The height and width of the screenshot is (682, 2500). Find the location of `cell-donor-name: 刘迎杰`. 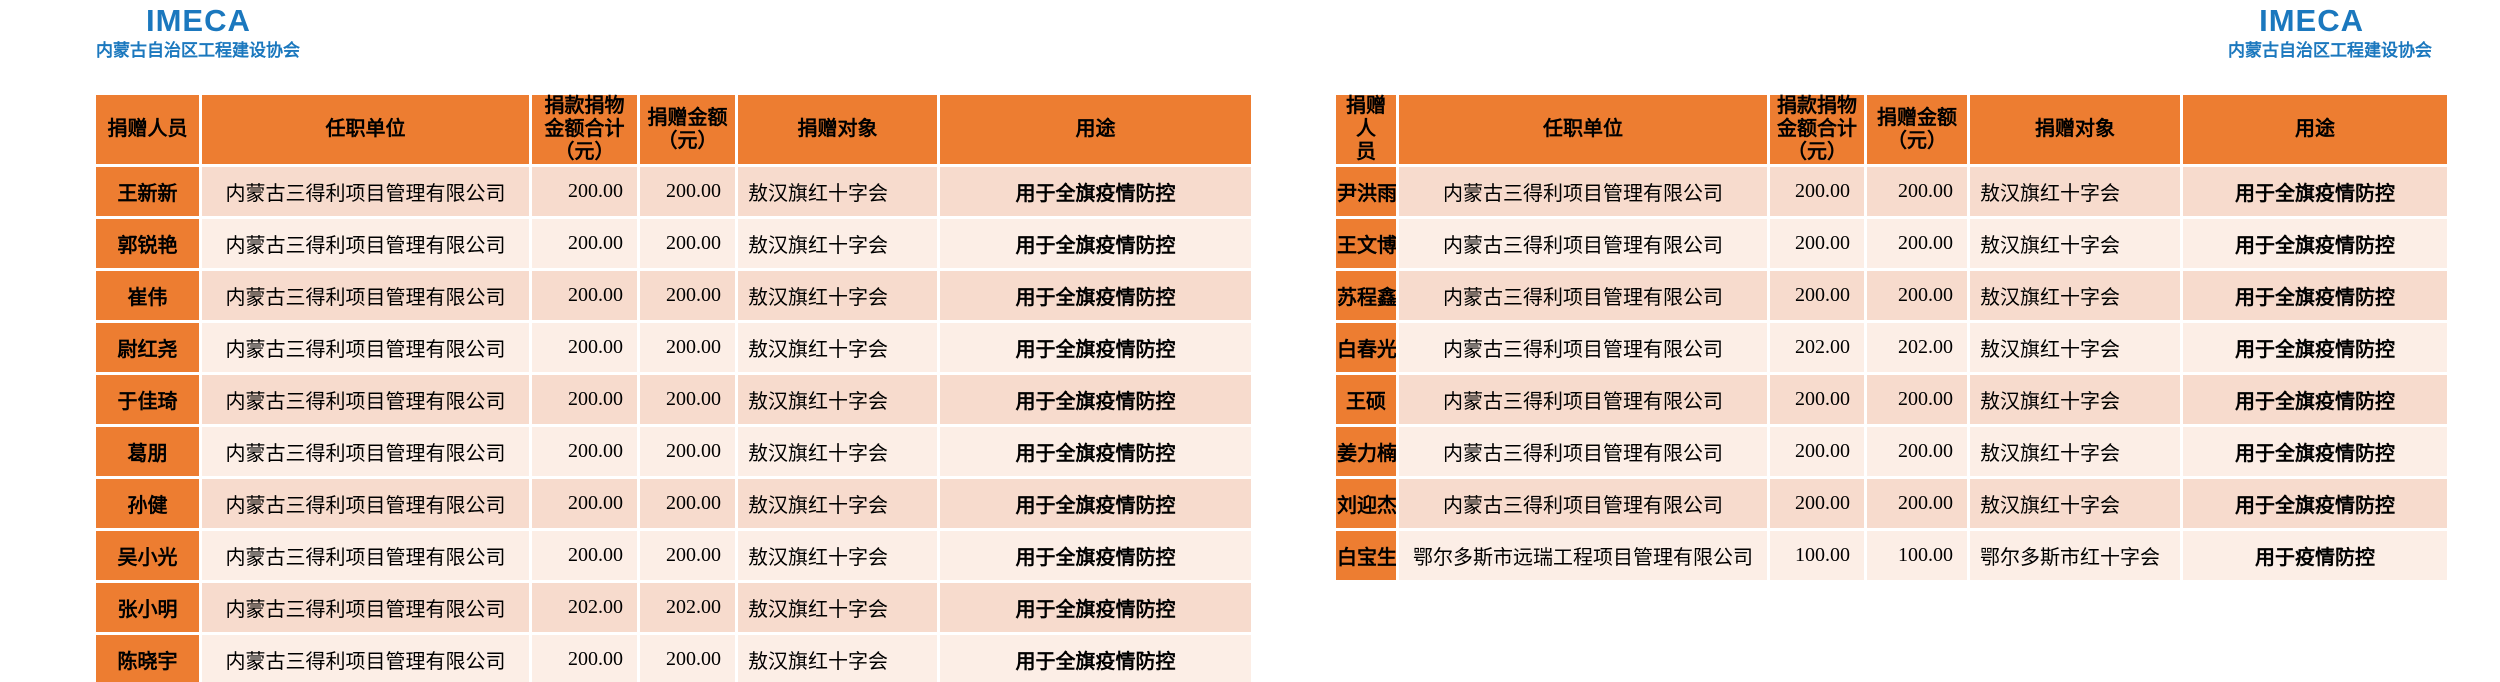

cell-donor-name: 刘迎杰 is located at coordinates (1366, 503).